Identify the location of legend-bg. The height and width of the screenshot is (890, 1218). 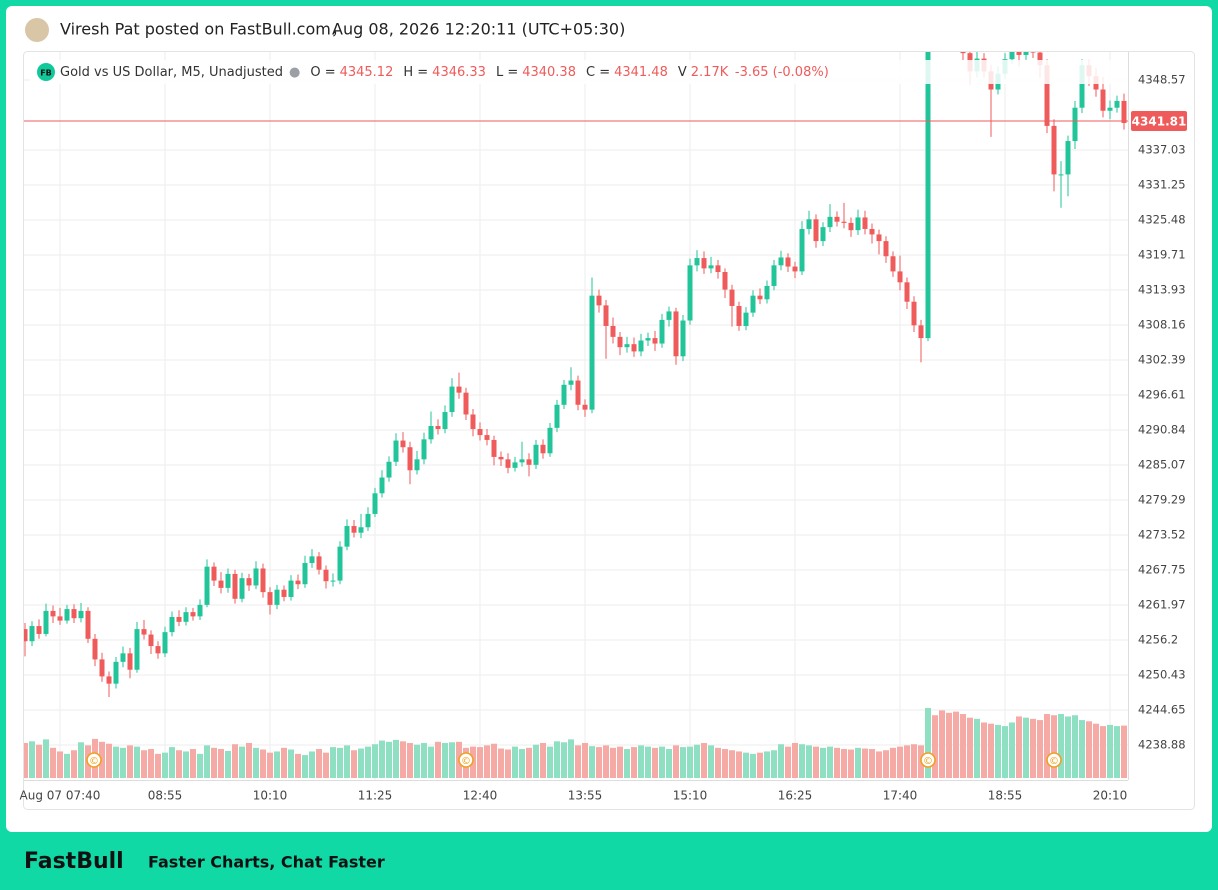
(580, 72).